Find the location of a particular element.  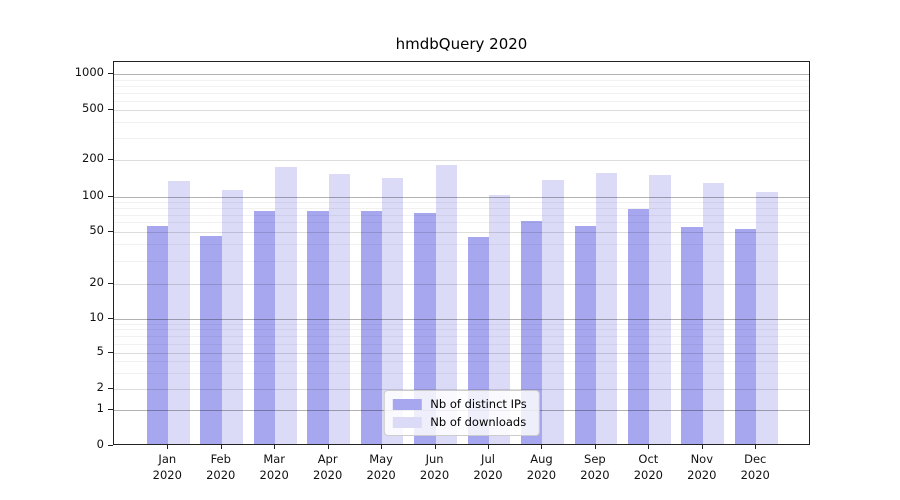

x-tick-label-jul: Jul 2020 is located at coordinates (488, 467).